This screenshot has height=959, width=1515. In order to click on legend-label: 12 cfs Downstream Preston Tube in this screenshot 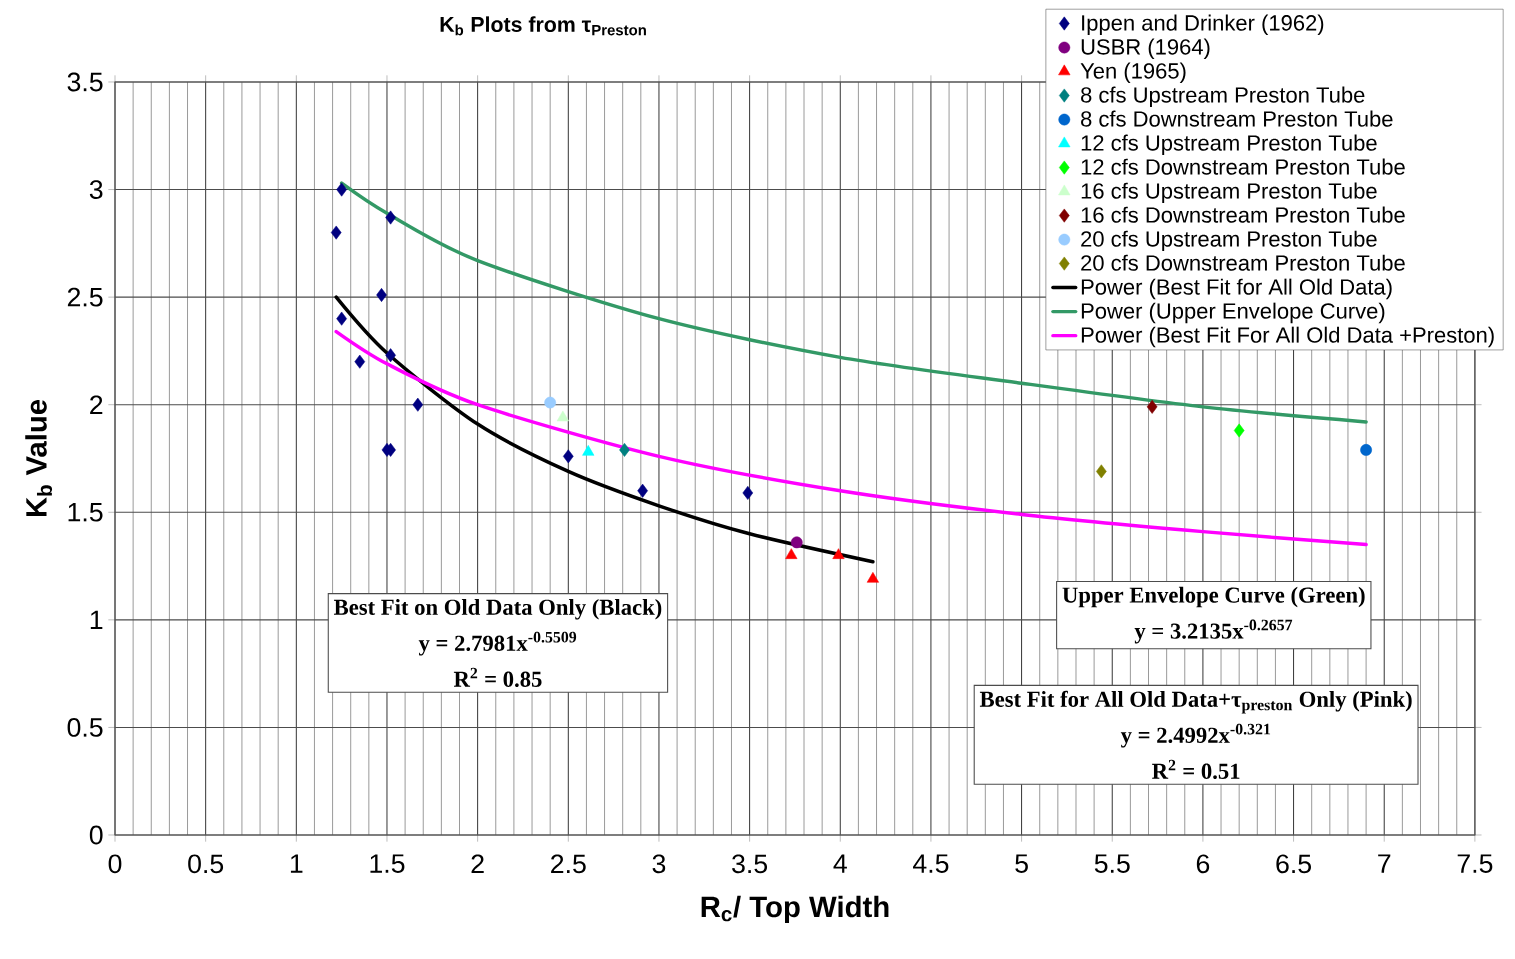, I will do `click(1243, 166)`.